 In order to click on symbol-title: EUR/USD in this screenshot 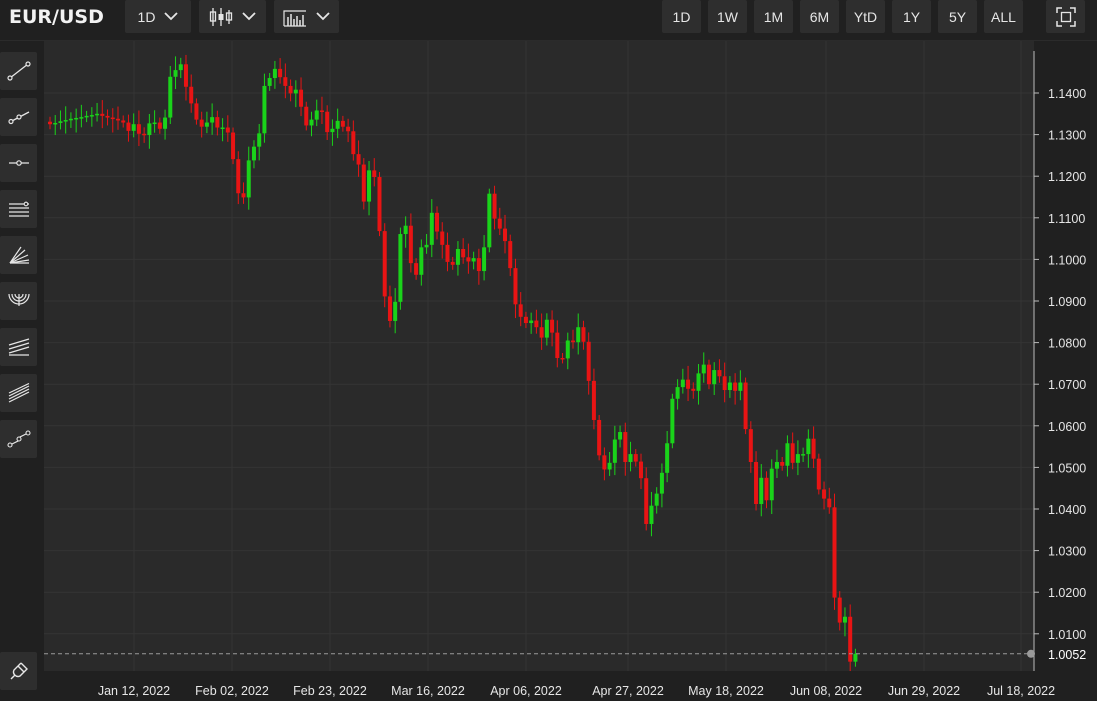, I will do `click(56, 17)`.